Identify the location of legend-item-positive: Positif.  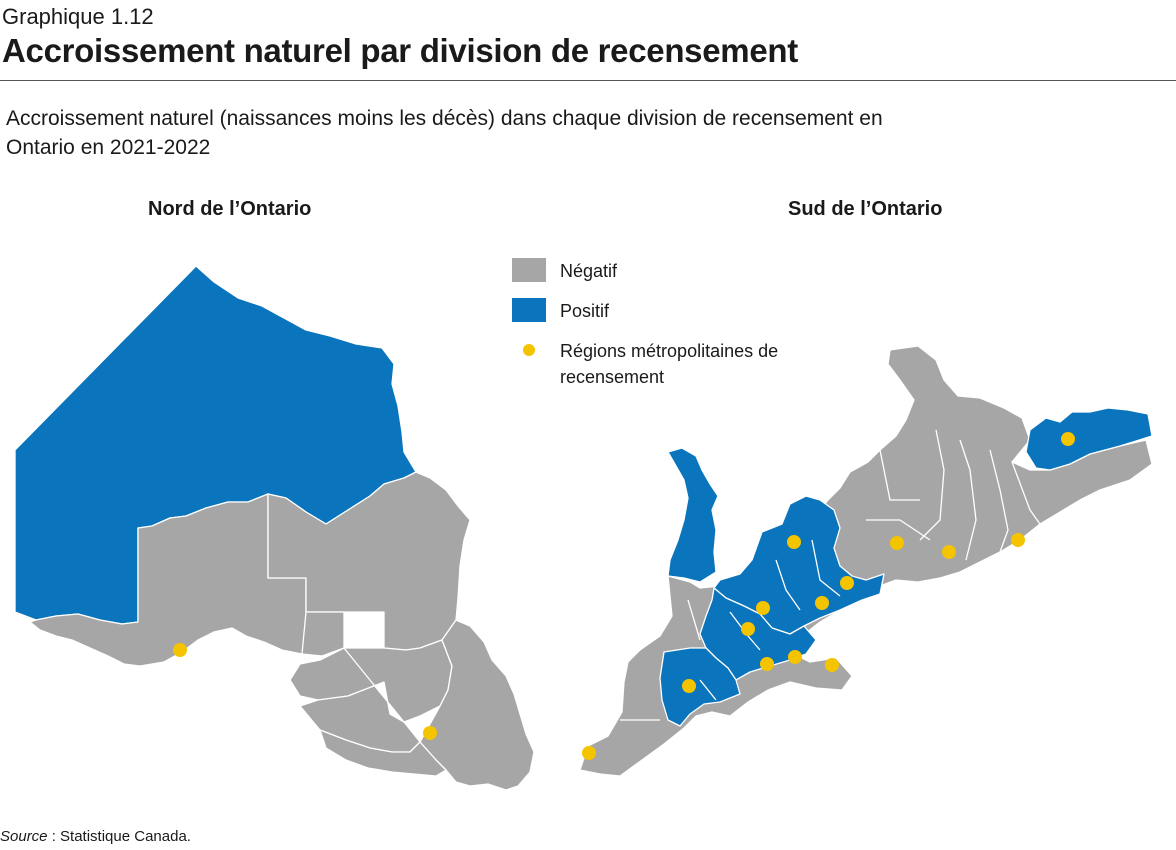
(661, 311).